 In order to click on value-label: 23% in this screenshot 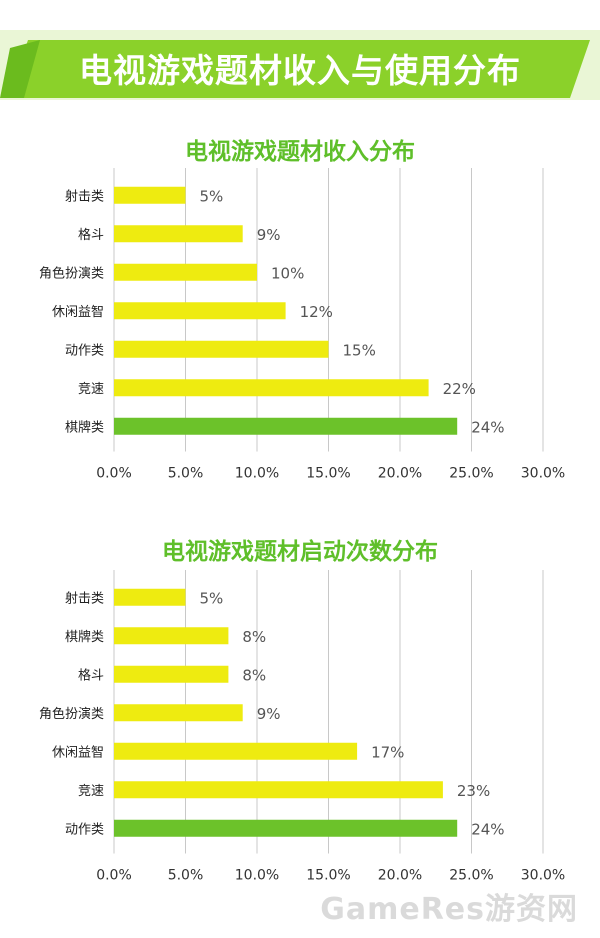, I will do `click(473, 791)`.